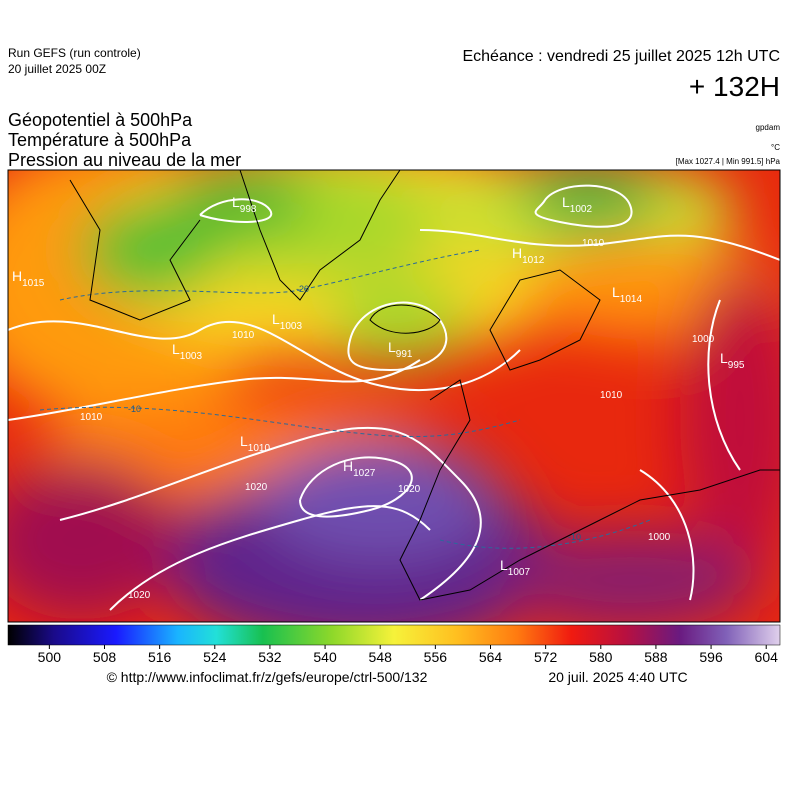 The height and width of the screenshot is (794, 788). What do you see at coordinates (359, 468) in the screenshot?
I see `pressure-center: H1027` at bounding box center [359, 468].